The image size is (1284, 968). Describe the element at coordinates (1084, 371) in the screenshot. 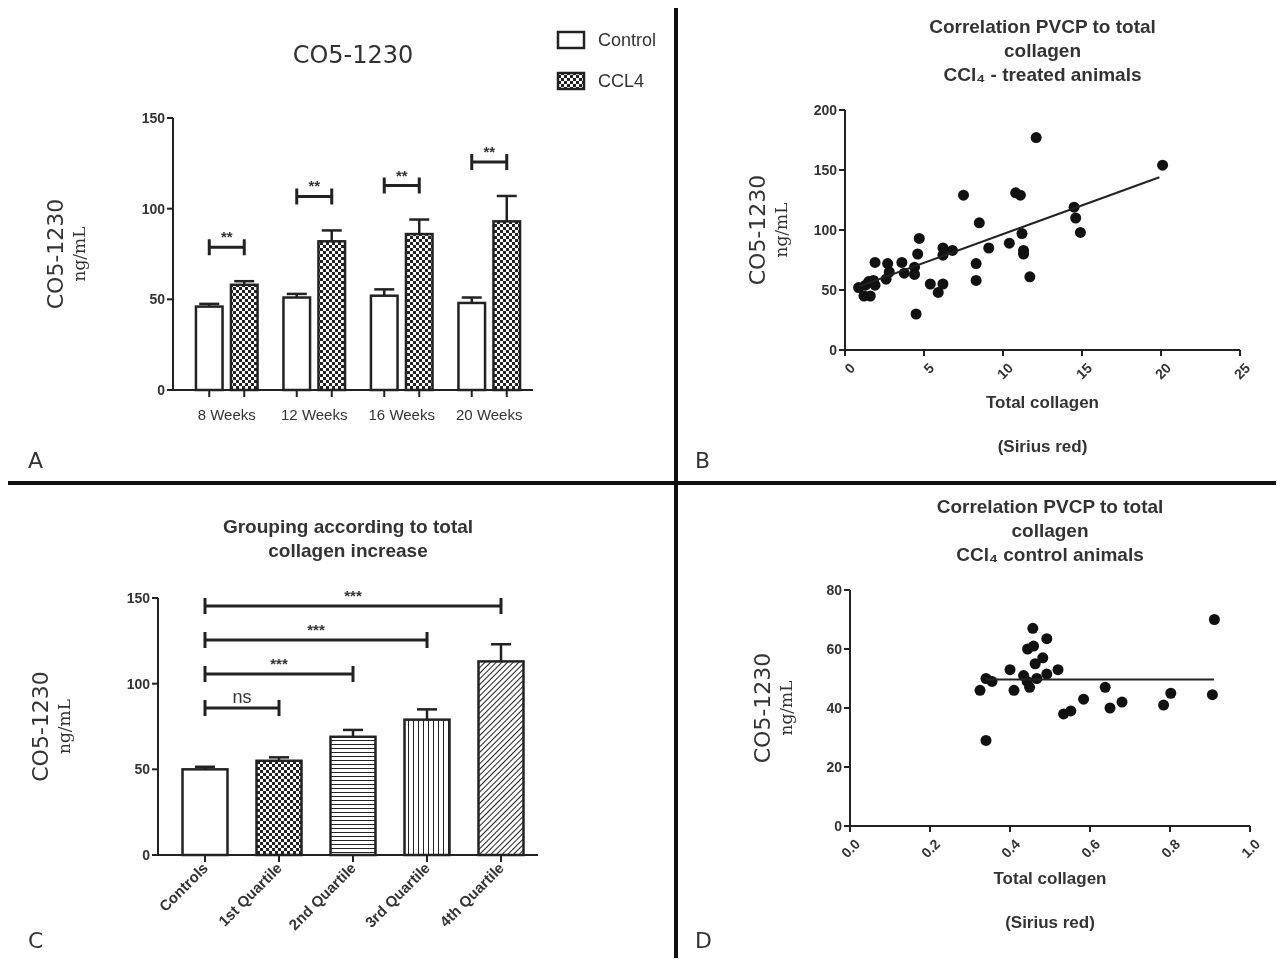

I see `x-tick-label: 15` at that location.